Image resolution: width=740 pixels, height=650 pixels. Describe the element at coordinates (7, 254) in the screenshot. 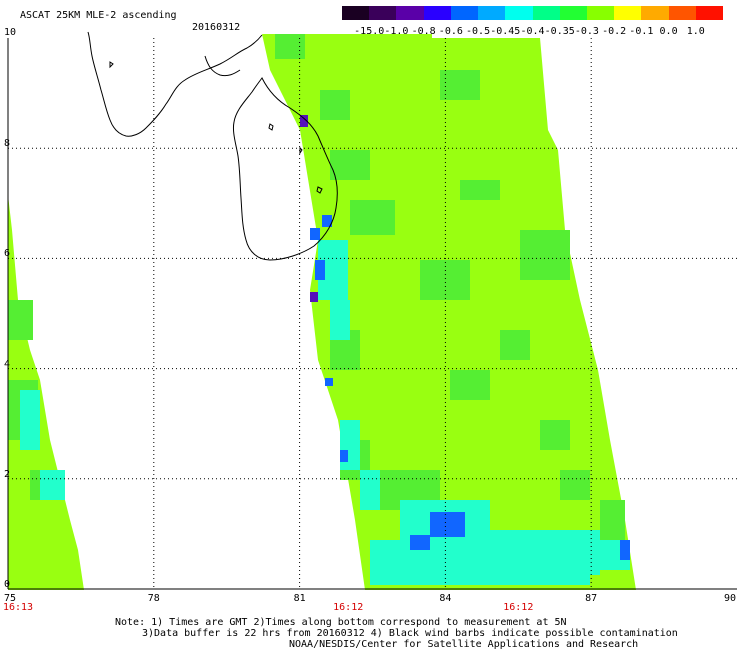

I see `y-tick-label: 6` at that location.